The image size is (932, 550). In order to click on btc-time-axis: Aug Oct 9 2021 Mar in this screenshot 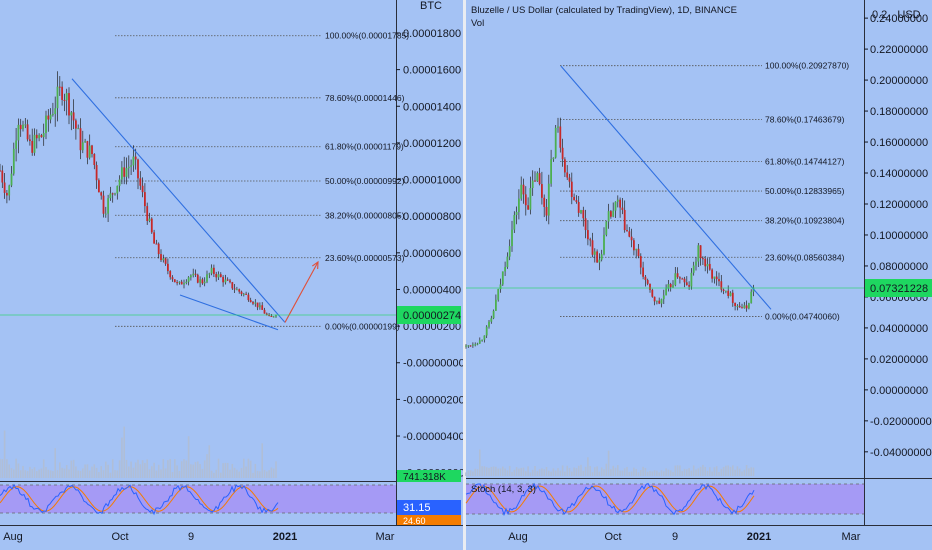, I will do `click(199, 537)`.